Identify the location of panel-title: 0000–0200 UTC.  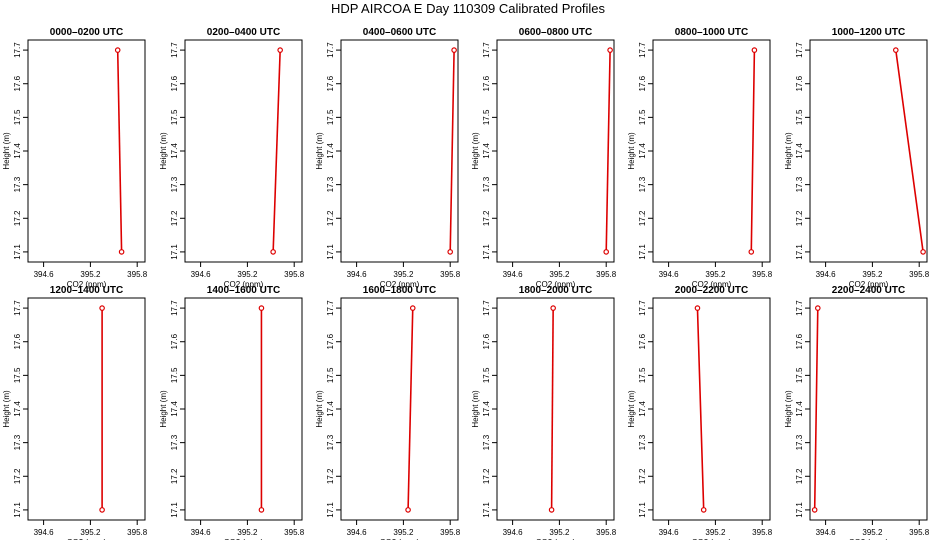
(86, 32).